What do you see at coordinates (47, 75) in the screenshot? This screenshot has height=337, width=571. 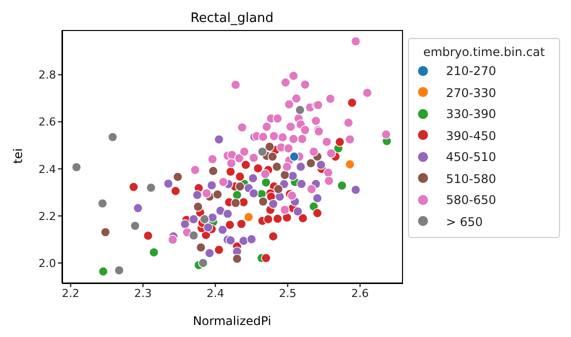 I see `y-tick-label: 2.8` at bounding box center [47, 75].